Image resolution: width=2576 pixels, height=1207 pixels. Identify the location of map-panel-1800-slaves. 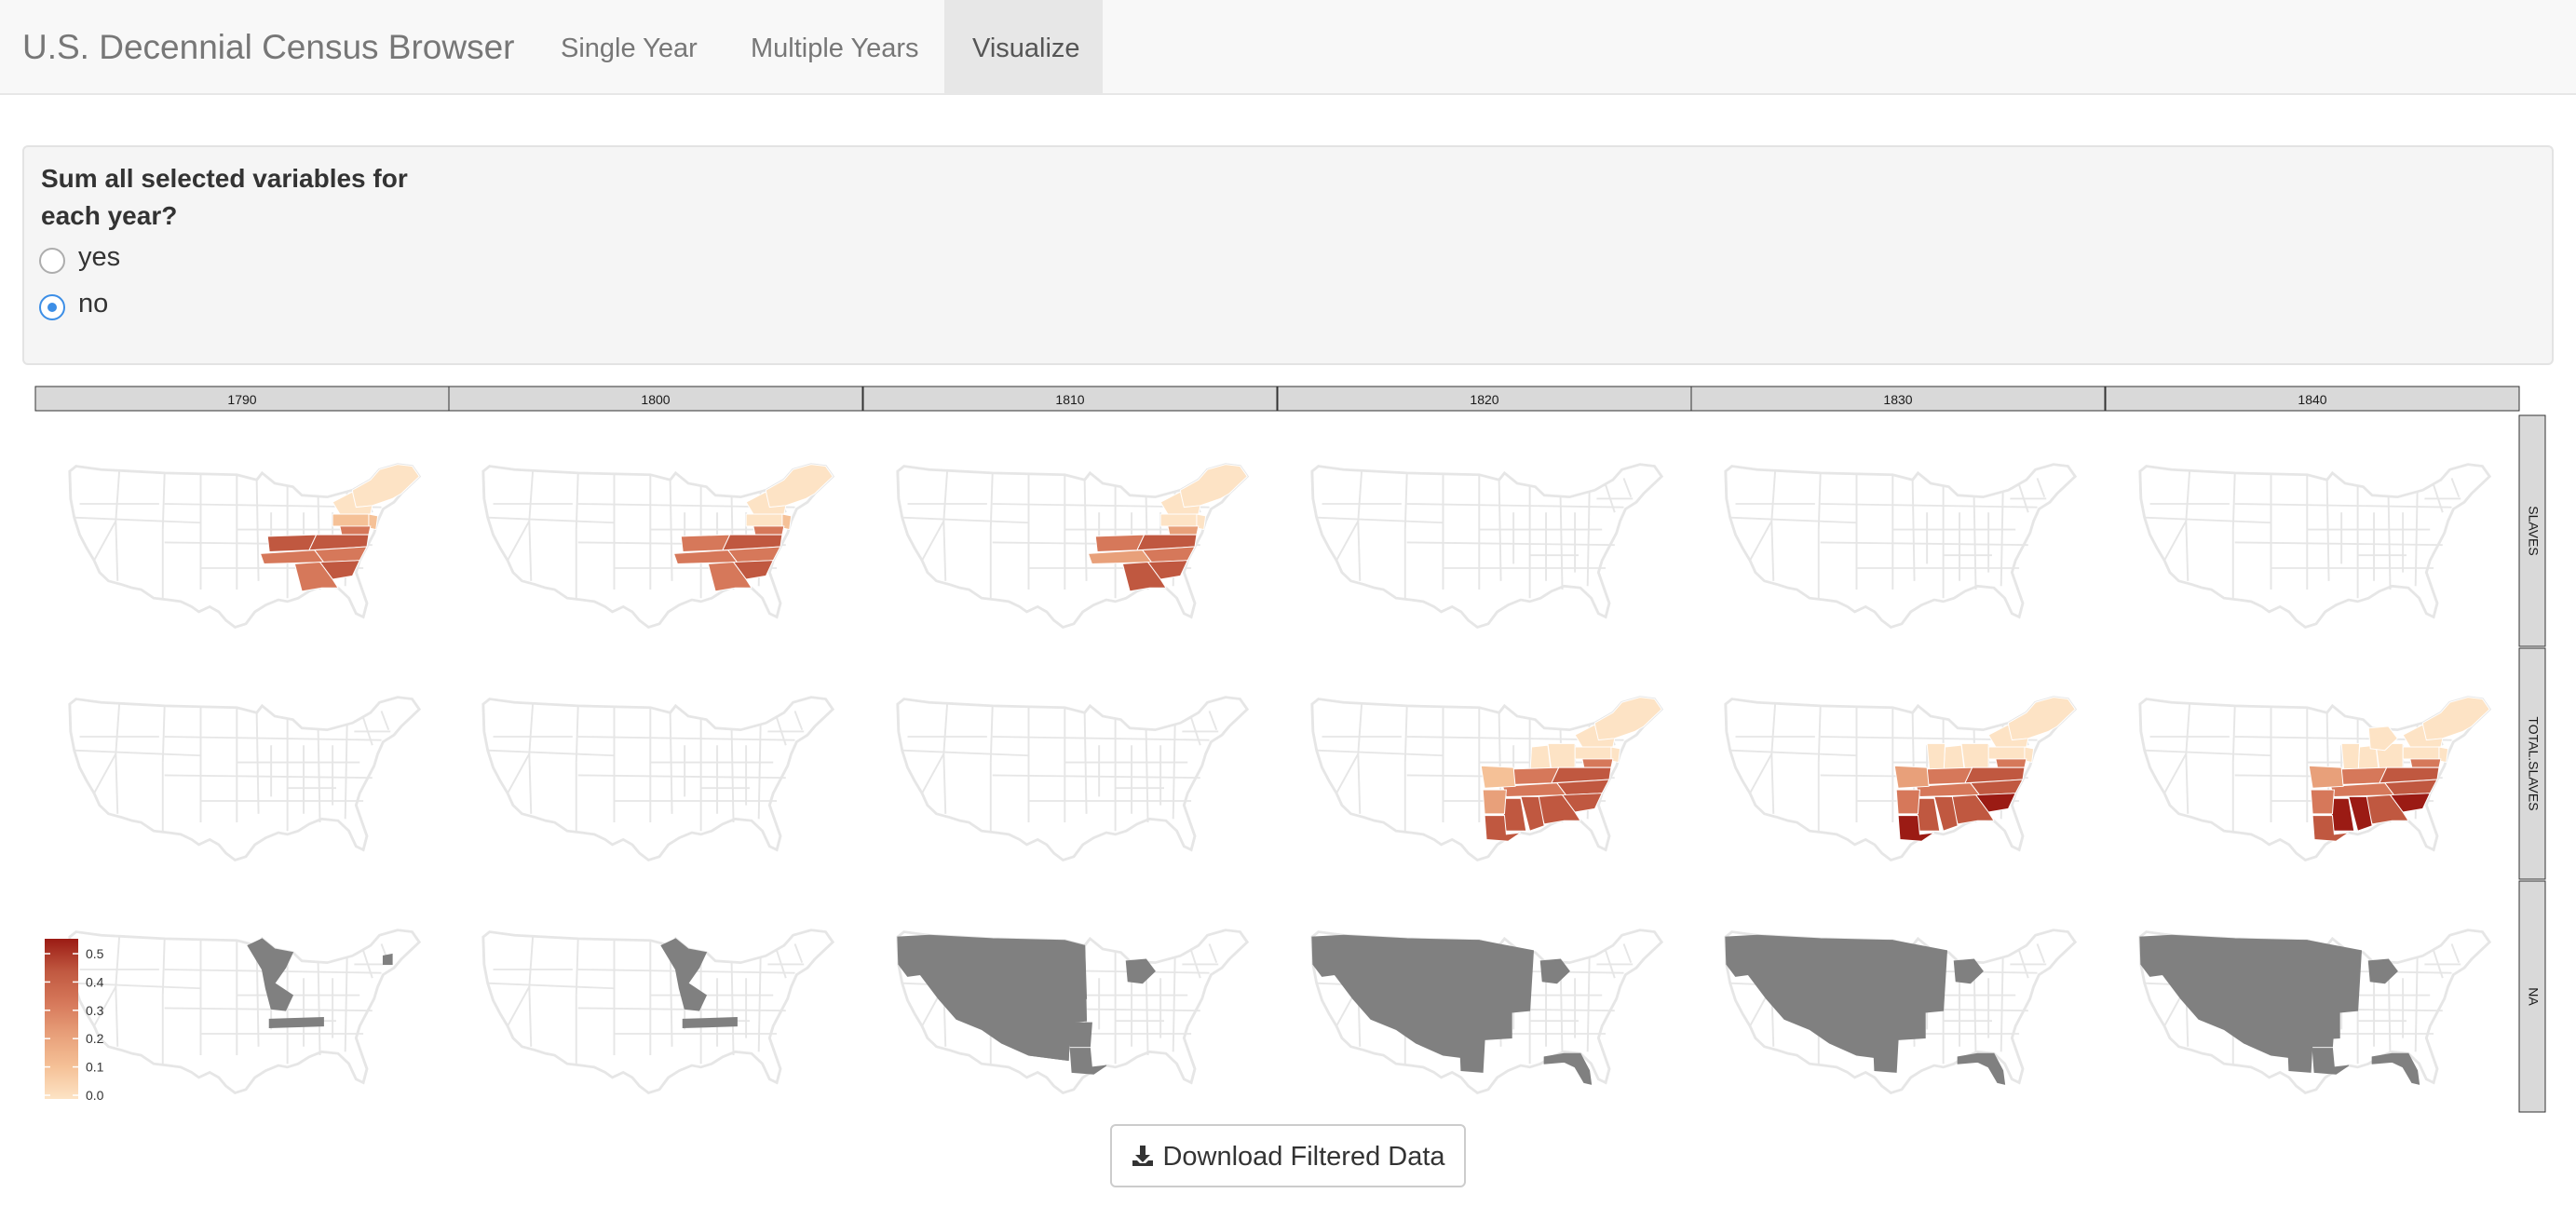
(658, 546).